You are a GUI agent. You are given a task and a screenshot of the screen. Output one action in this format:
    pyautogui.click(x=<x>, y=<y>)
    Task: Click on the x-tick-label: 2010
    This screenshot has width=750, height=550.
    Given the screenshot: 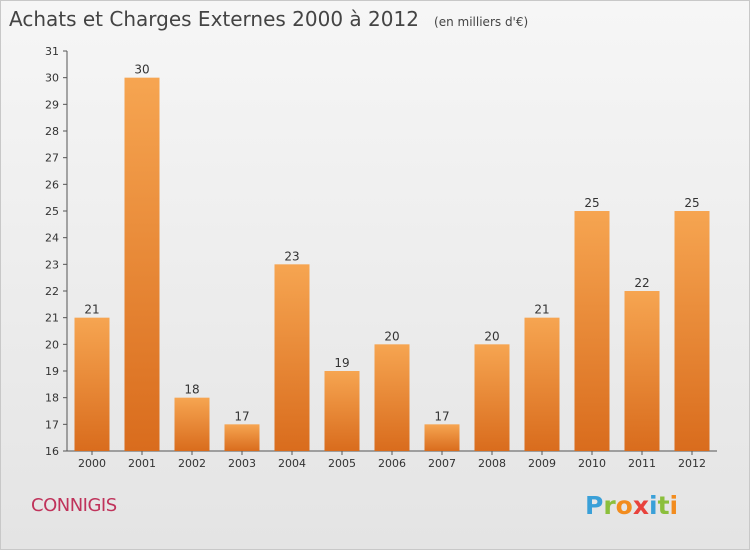 What is the action you would take?
    pyautogui.click(x=592, y=463)
    